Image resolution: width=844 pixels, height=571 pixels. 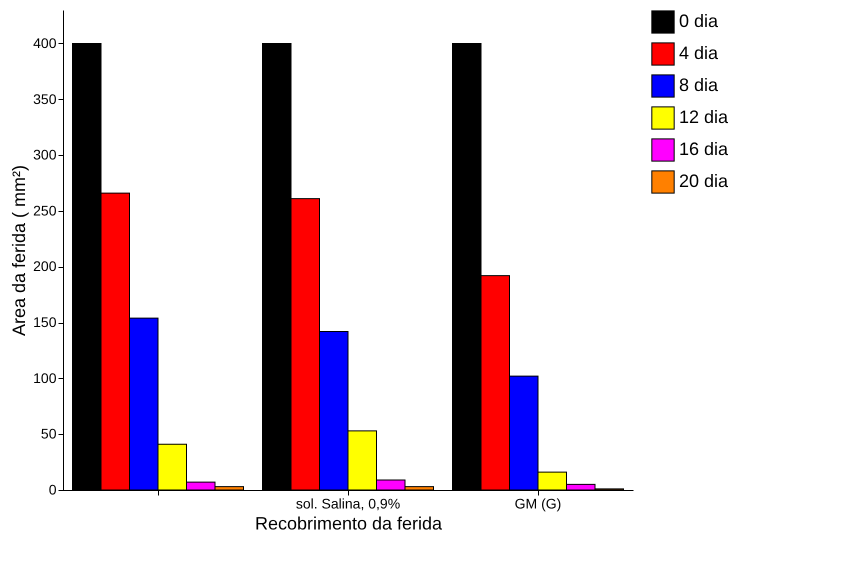 What do you see at coordinates (348, 504) in the screenshot?
I see `x-tick-label: sol. Salina, 0,9%` at bounding box center [348, 504].